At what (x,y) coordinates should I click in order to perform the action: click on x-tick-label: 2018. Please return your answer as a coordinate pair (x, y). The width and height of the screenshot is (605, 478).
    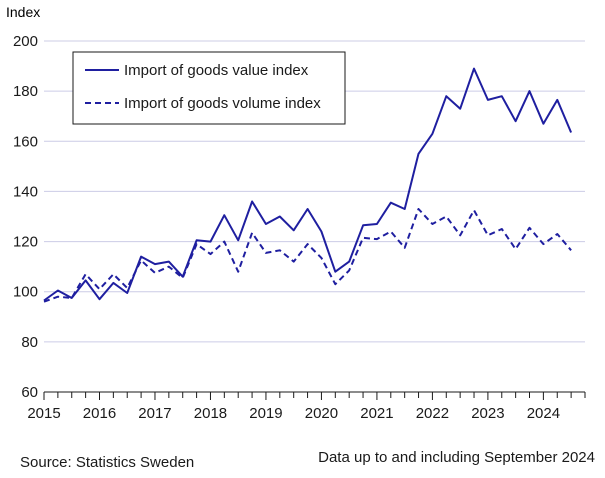
    Looking at the image, I should click on (210, 413).